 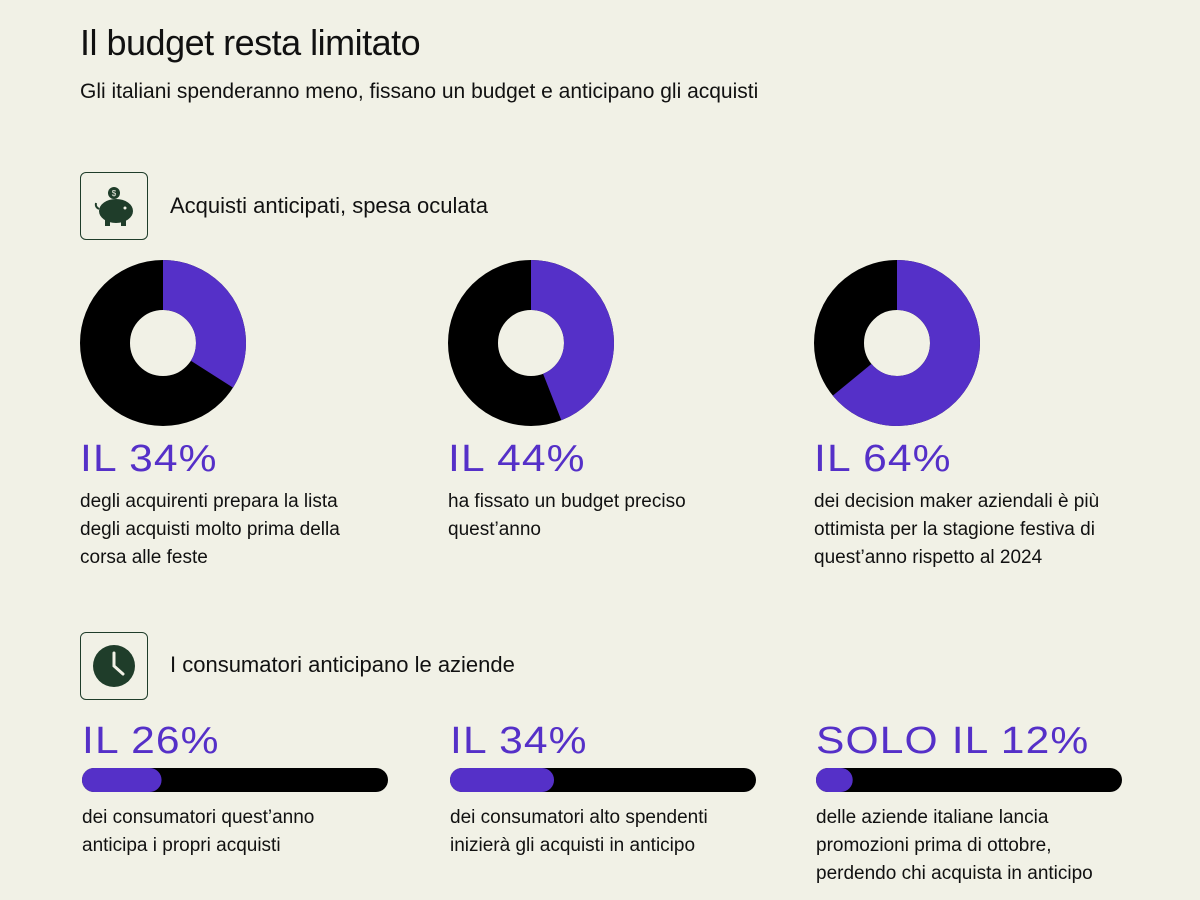 I want to click on section-heading: I consumatori anticipano le aziende, so click(x=342, y=664).